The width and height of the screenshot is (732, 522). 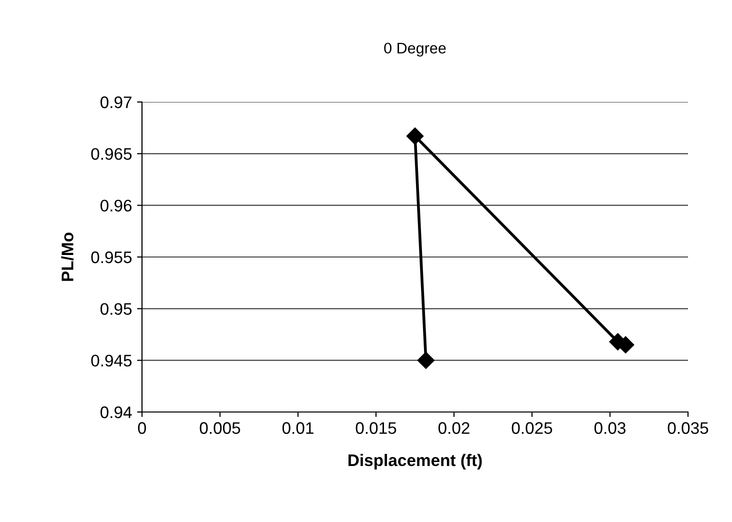 I want to click on y-tick-label: 0.96, so click(x=116, y=206).